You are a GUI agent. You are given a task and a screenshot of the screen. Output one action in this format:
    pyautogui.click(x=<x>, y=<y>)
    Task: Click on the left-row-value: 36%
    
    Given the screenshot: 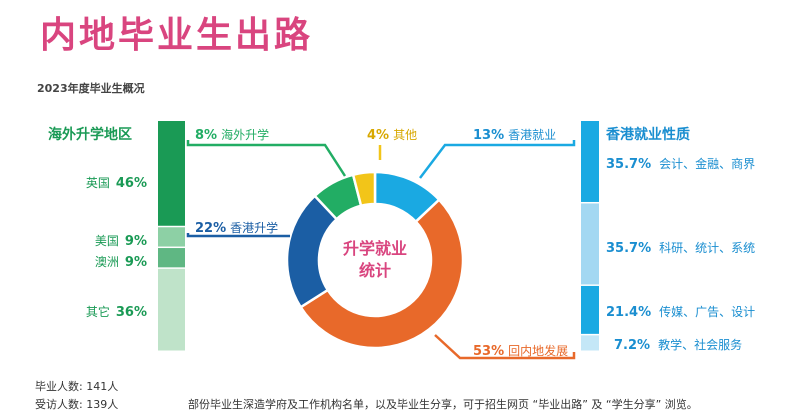 What is the action you would take?
    pyautogui.click(x=131, y=312)
    